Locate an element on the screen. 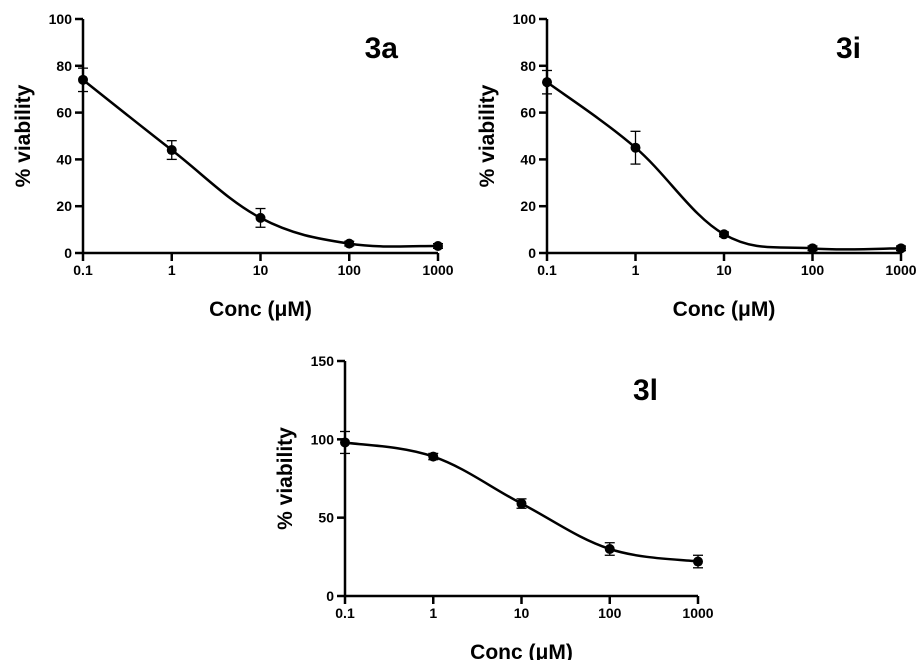  panel-label: 3a is located at coordinates (382, 48).